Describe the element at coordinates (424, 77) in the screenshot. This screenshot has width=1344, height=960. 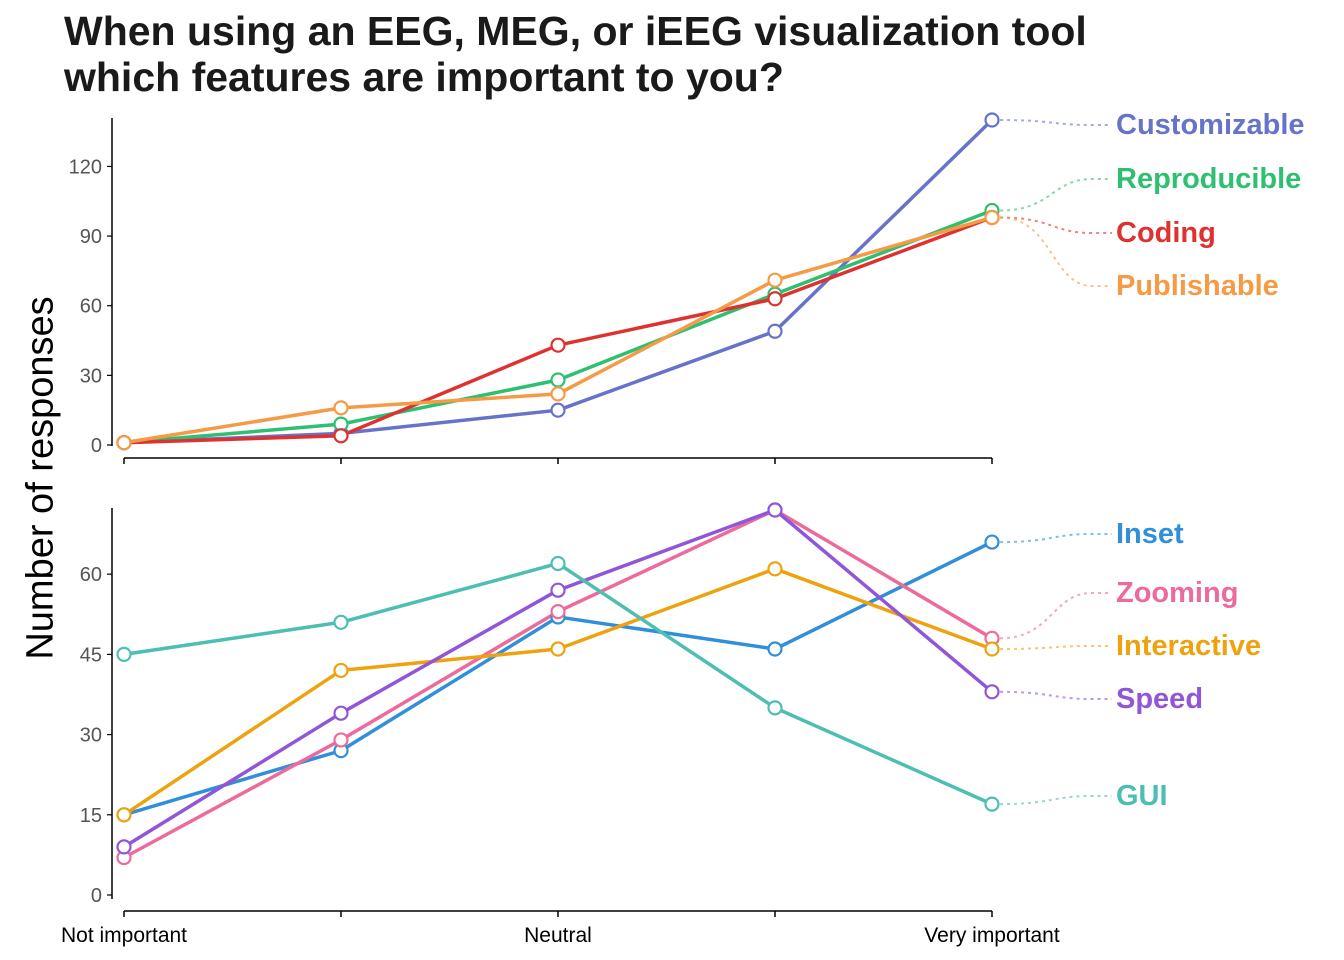
I see `chart-title-line-2: which features are important to you?` at that location.